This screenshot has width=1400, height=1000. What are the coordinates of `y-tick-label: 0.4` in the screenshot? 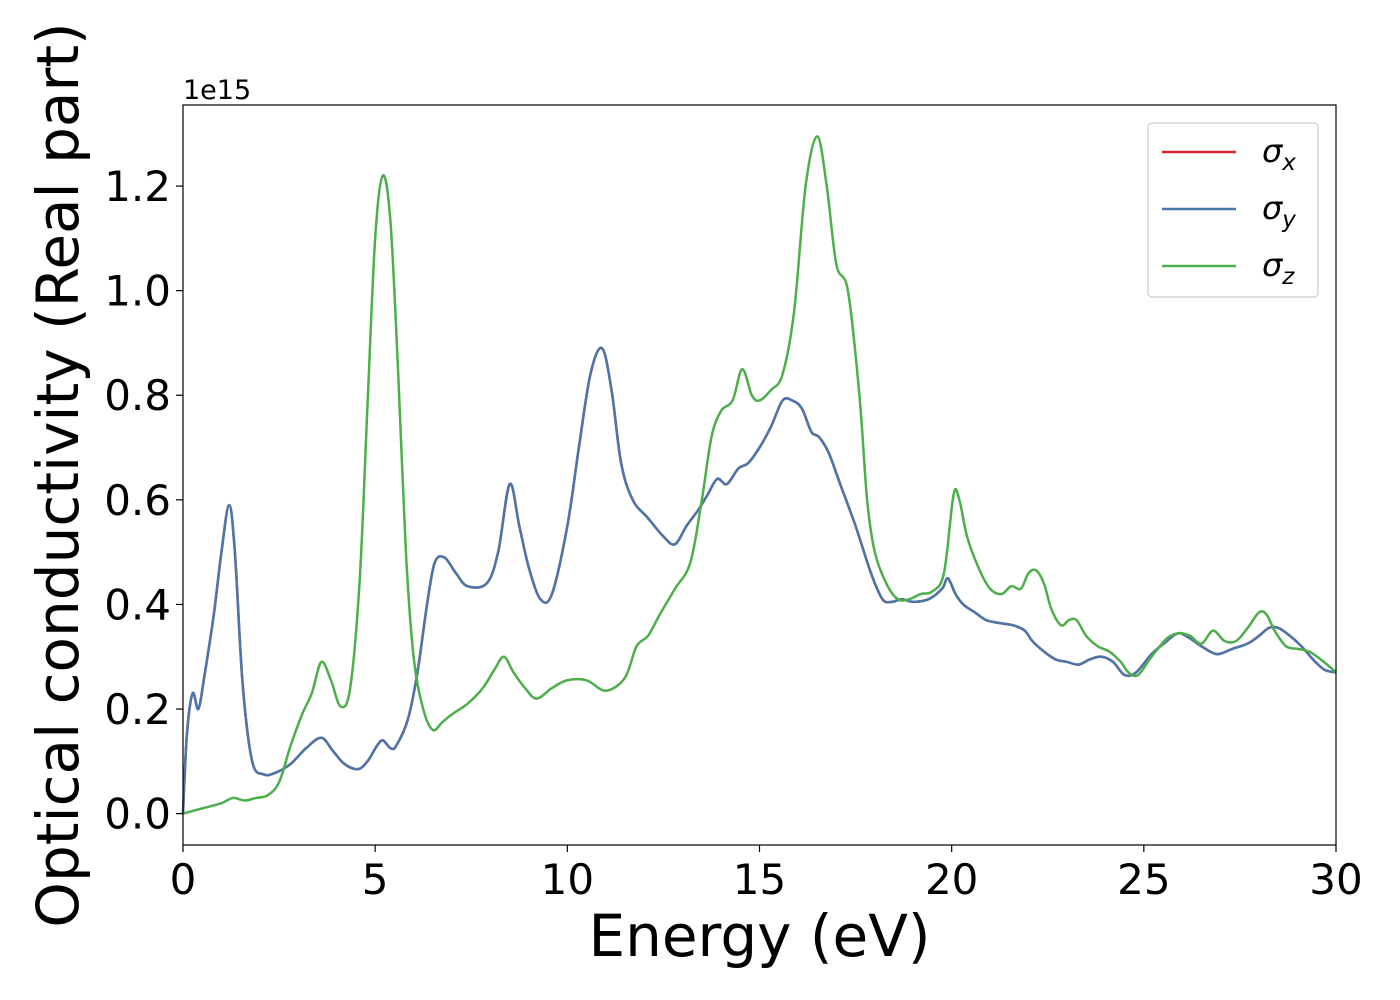 It's located at (137, 604).